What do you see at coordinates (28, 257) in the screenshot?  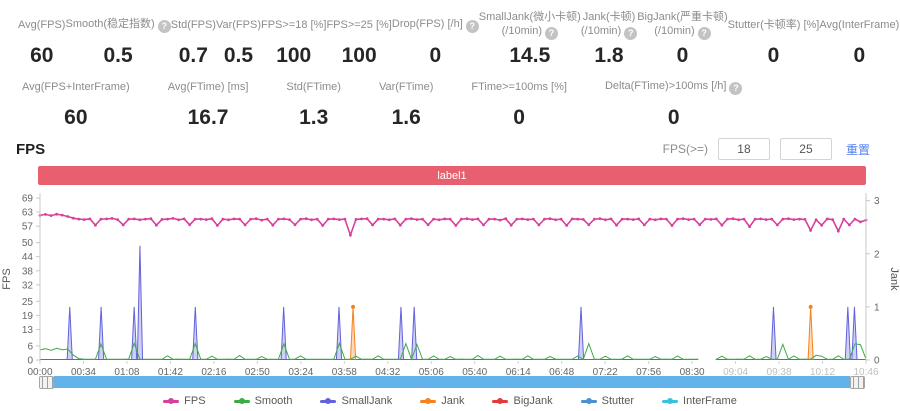 I see `svg-text: 44` at bounding box center [28, 257].